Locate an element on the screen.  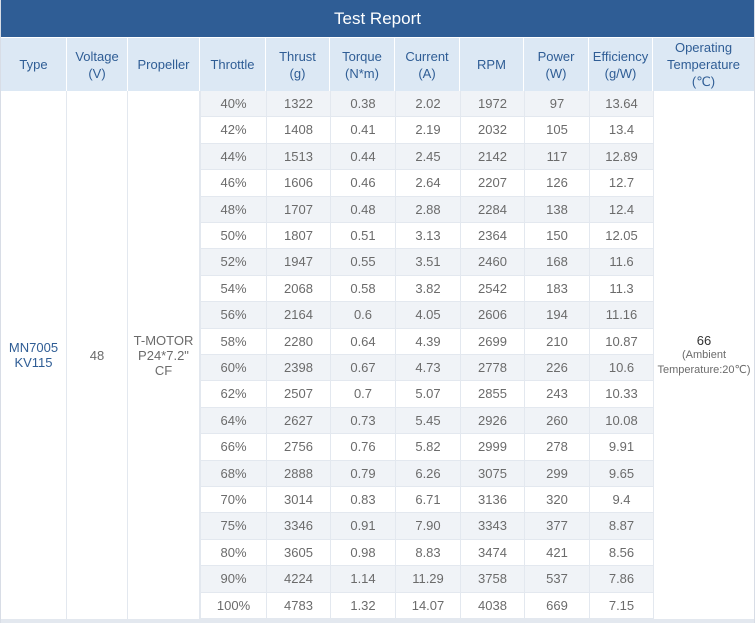
efficiency-cell: 9.4 is located at coordinates (621, 500).